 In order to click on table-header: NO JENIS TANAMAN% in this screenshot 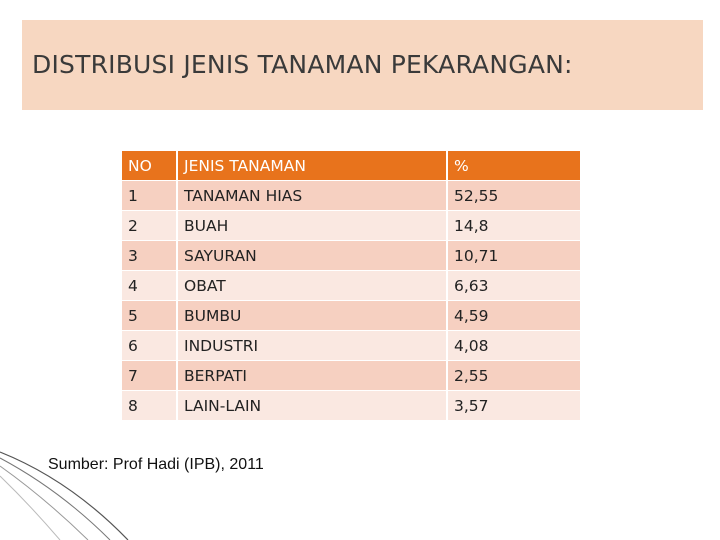, I will do `click(351, 166)`.